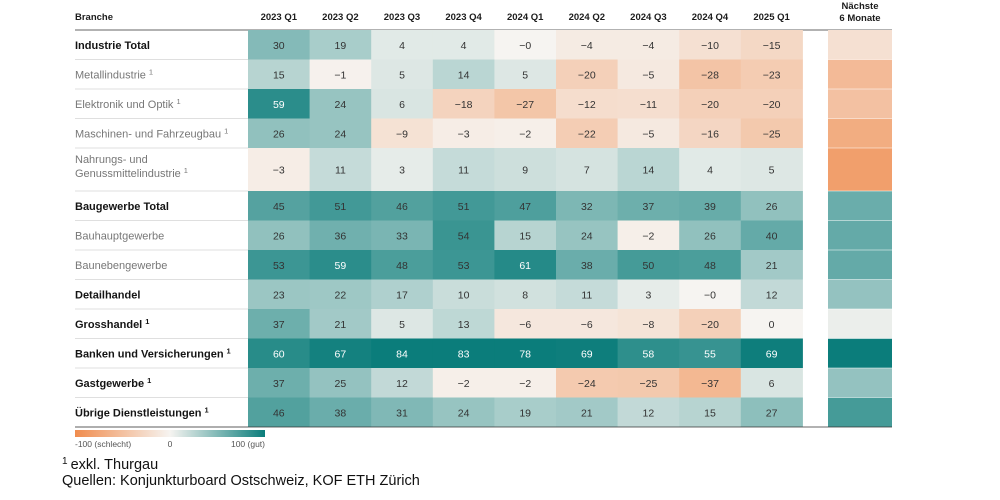 The height and width of the screenshot is (500, 1000). I want to click on cell-value: 14, so click(464, 75).